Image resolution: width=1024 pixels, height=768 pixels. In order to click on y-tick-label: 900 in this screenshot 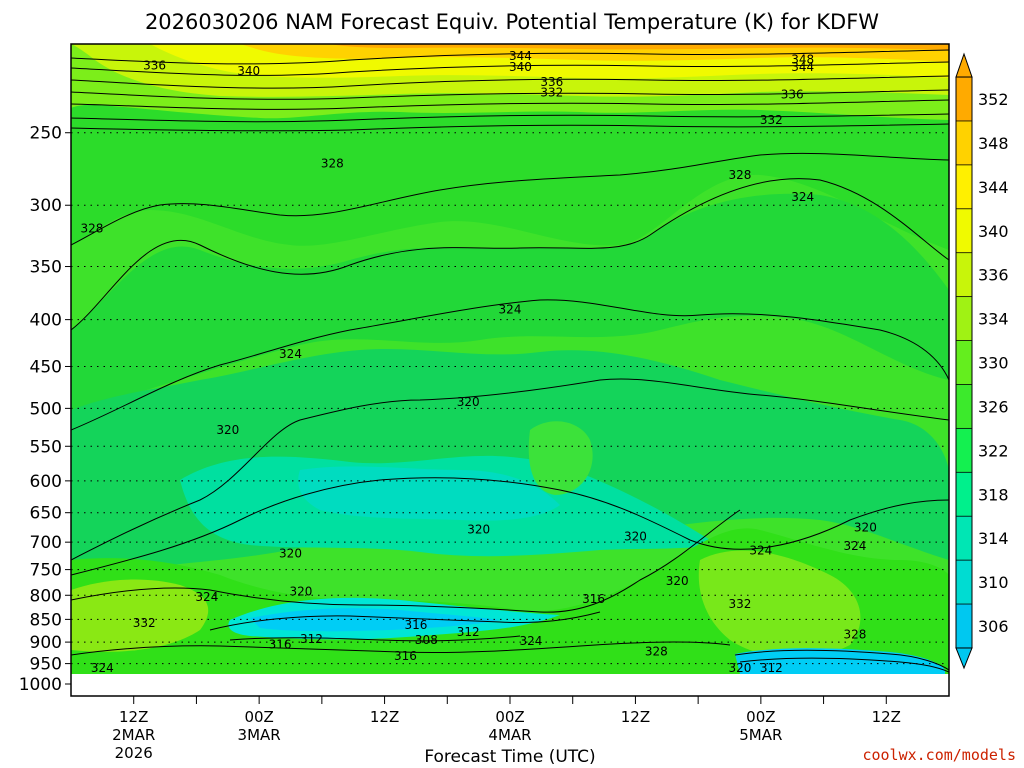, I will do `click(46, 643)`.